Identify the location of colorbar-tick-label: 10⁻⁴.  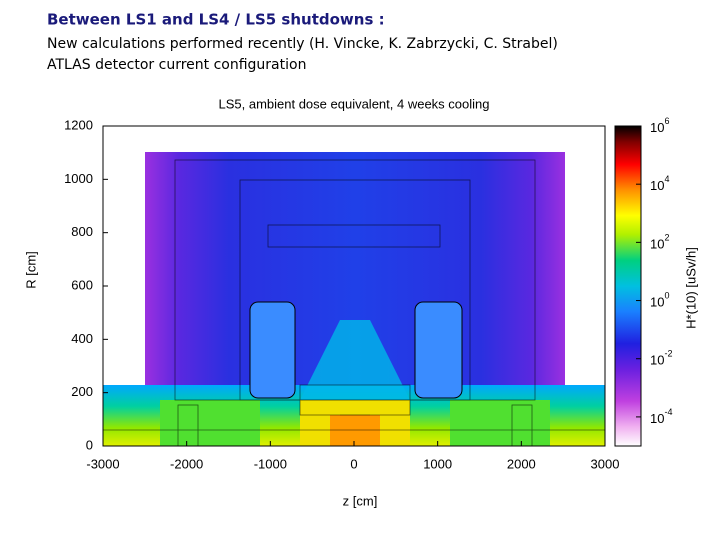
(661, 416).